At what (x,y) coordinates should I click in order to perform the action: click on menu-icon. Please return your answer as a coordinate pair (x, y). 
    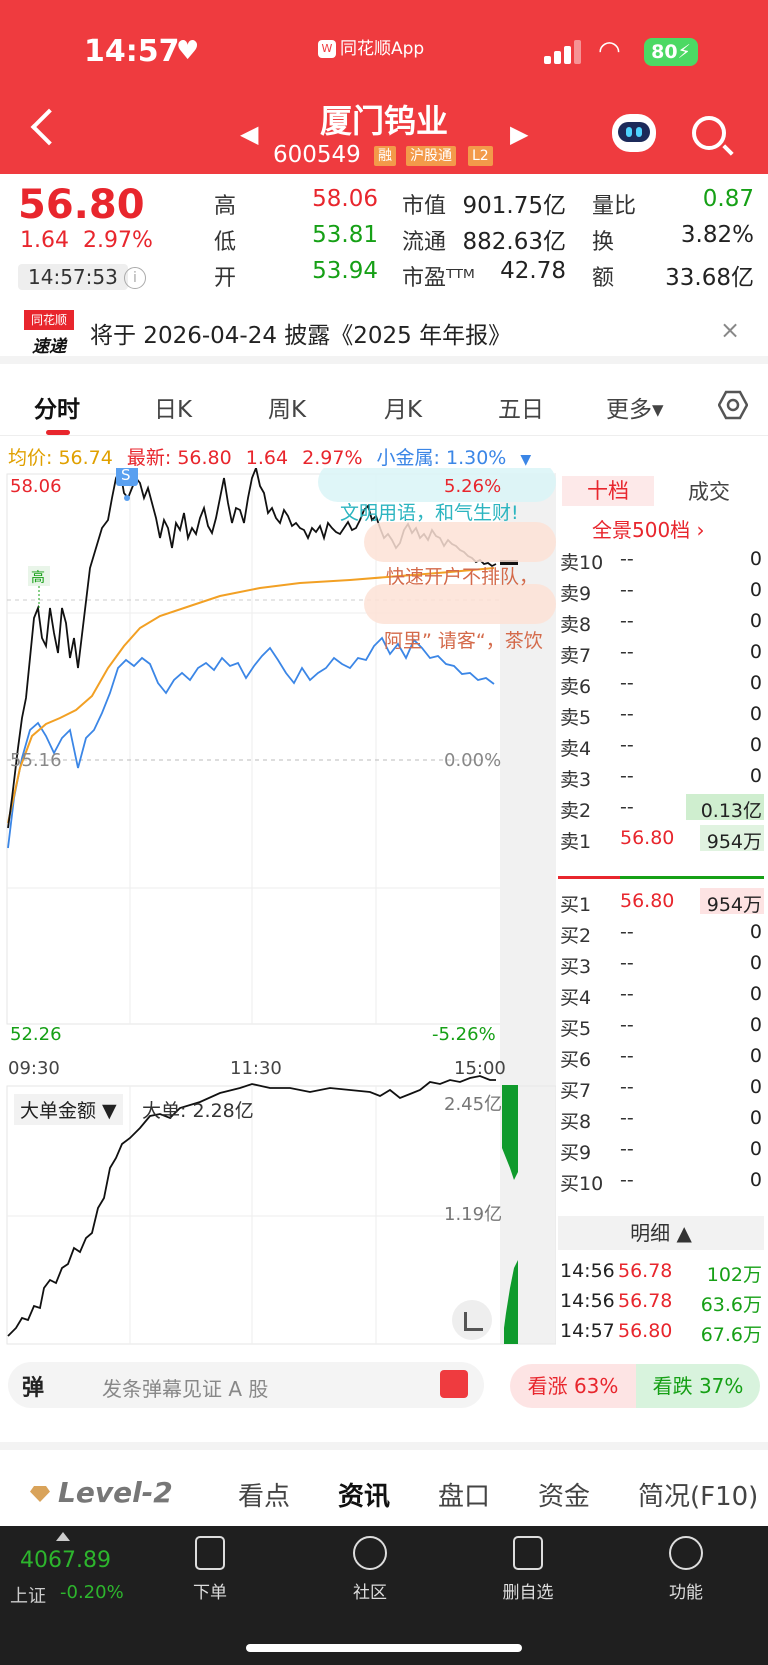
    Looking at the image, I should click on (686, 1553).